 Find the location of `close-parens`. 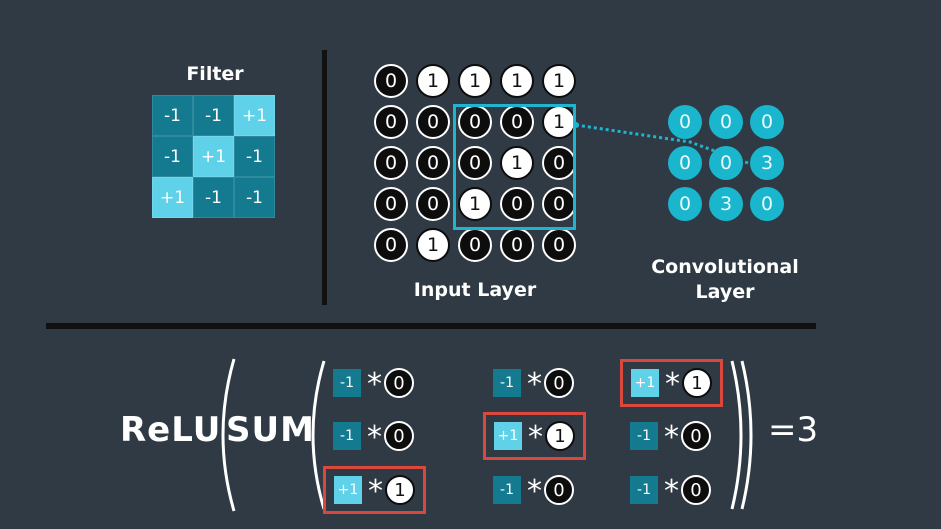

close-parens is located at coordinates (741, 435).